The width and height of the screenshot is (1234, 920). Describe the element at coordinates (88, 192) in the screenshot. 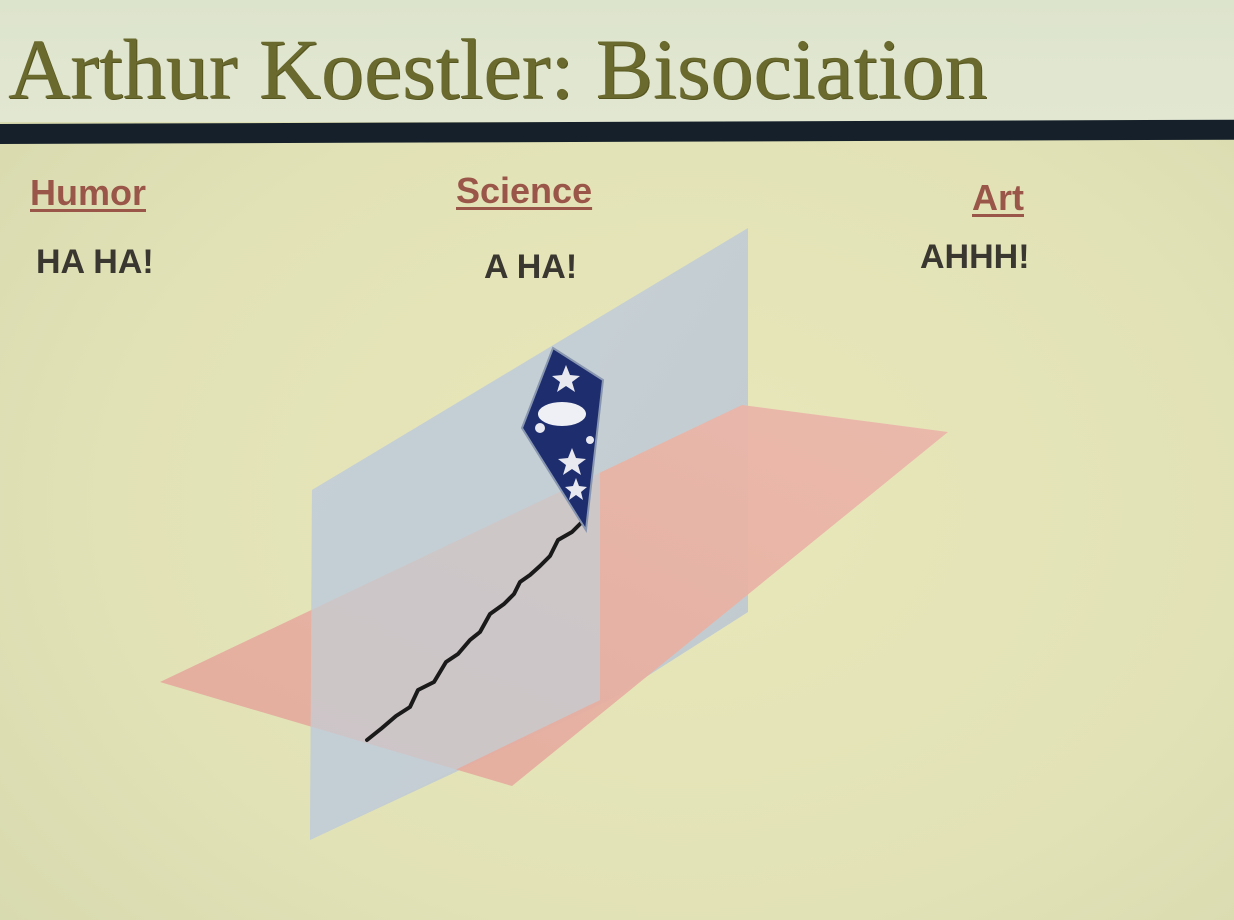

I see `heading-humor: Humor` at that location.